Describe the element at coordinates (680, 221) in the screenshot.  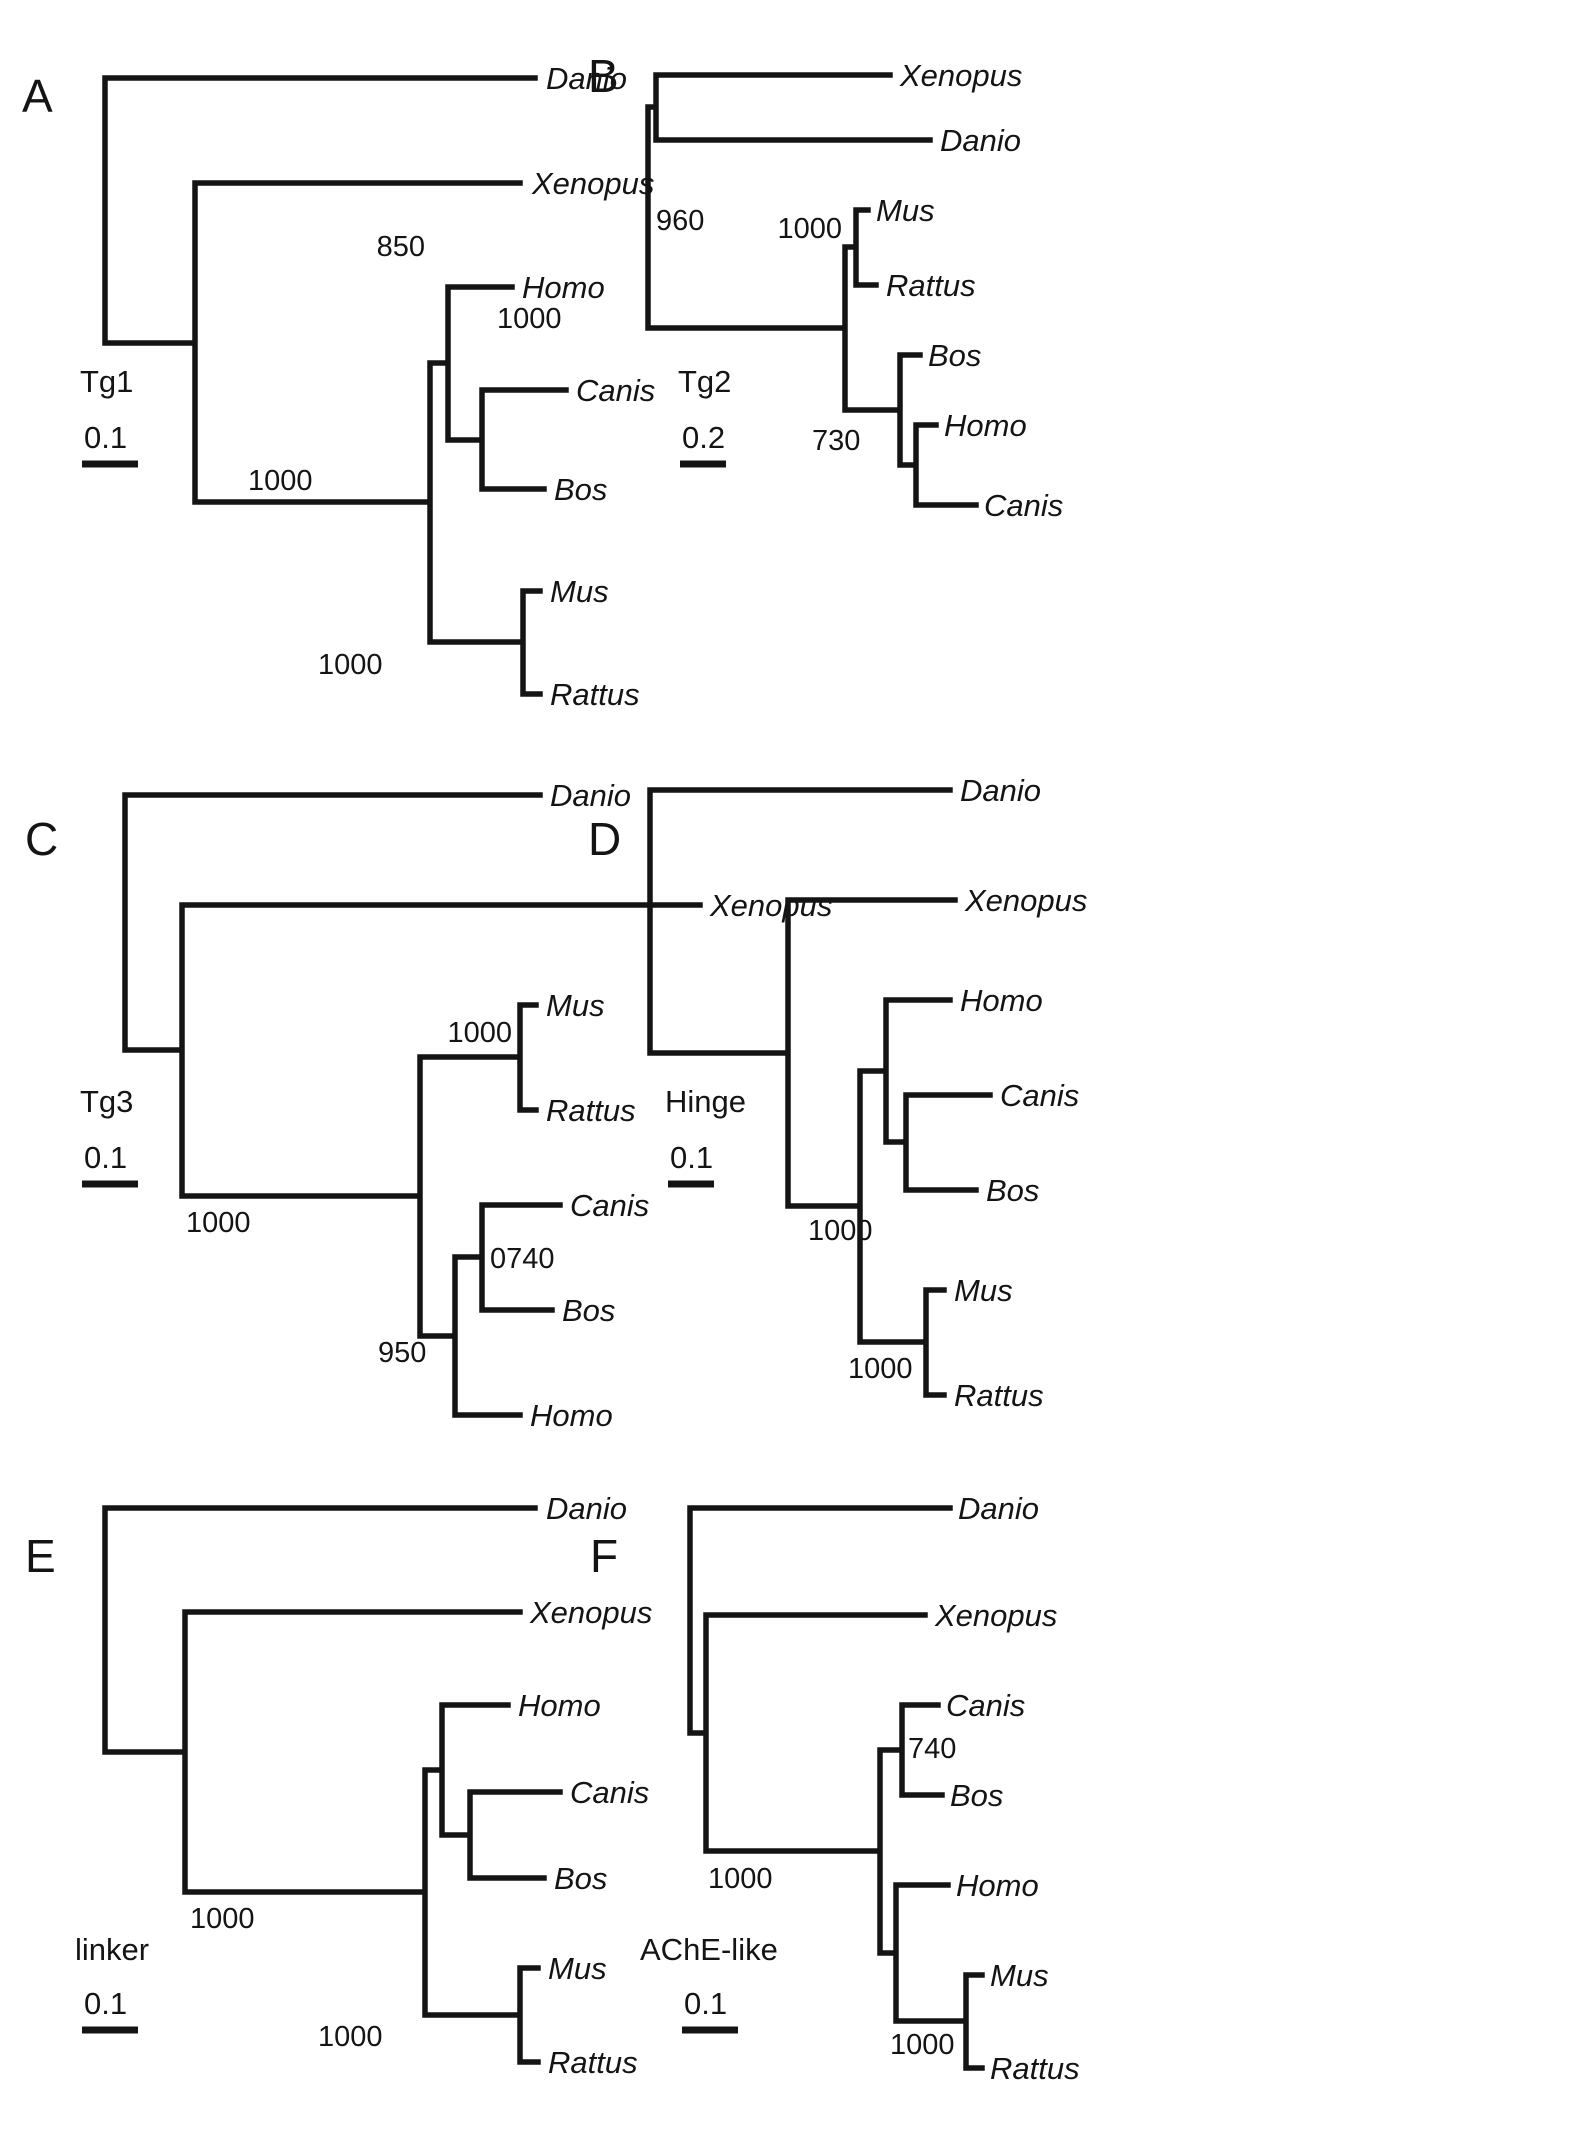
I see `bootstrap-label: 960` at that location.